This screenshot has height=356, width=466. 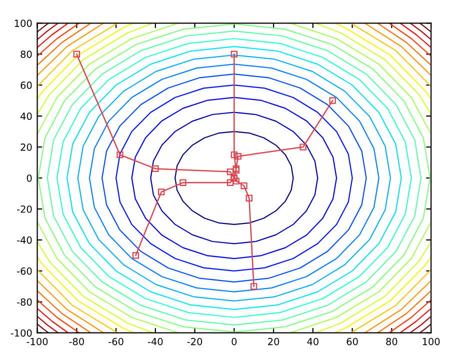 I want to click on x-tick-label: 80, so click(x=392, y=342).